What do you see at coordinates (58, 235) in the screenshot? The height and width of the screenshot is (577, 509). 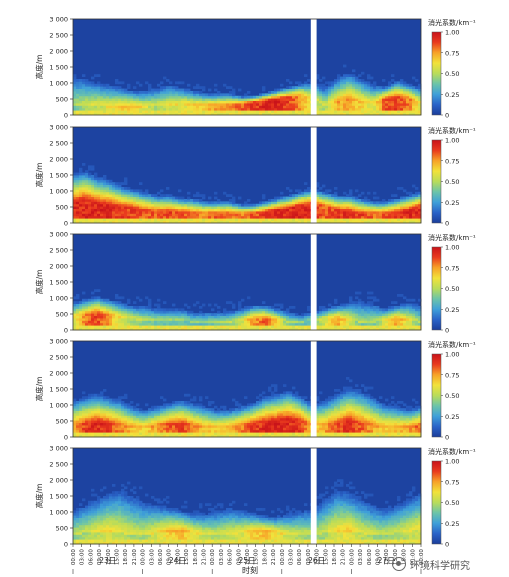 I see `y-tick-label: 3 000` at bounding box center [58, 235].